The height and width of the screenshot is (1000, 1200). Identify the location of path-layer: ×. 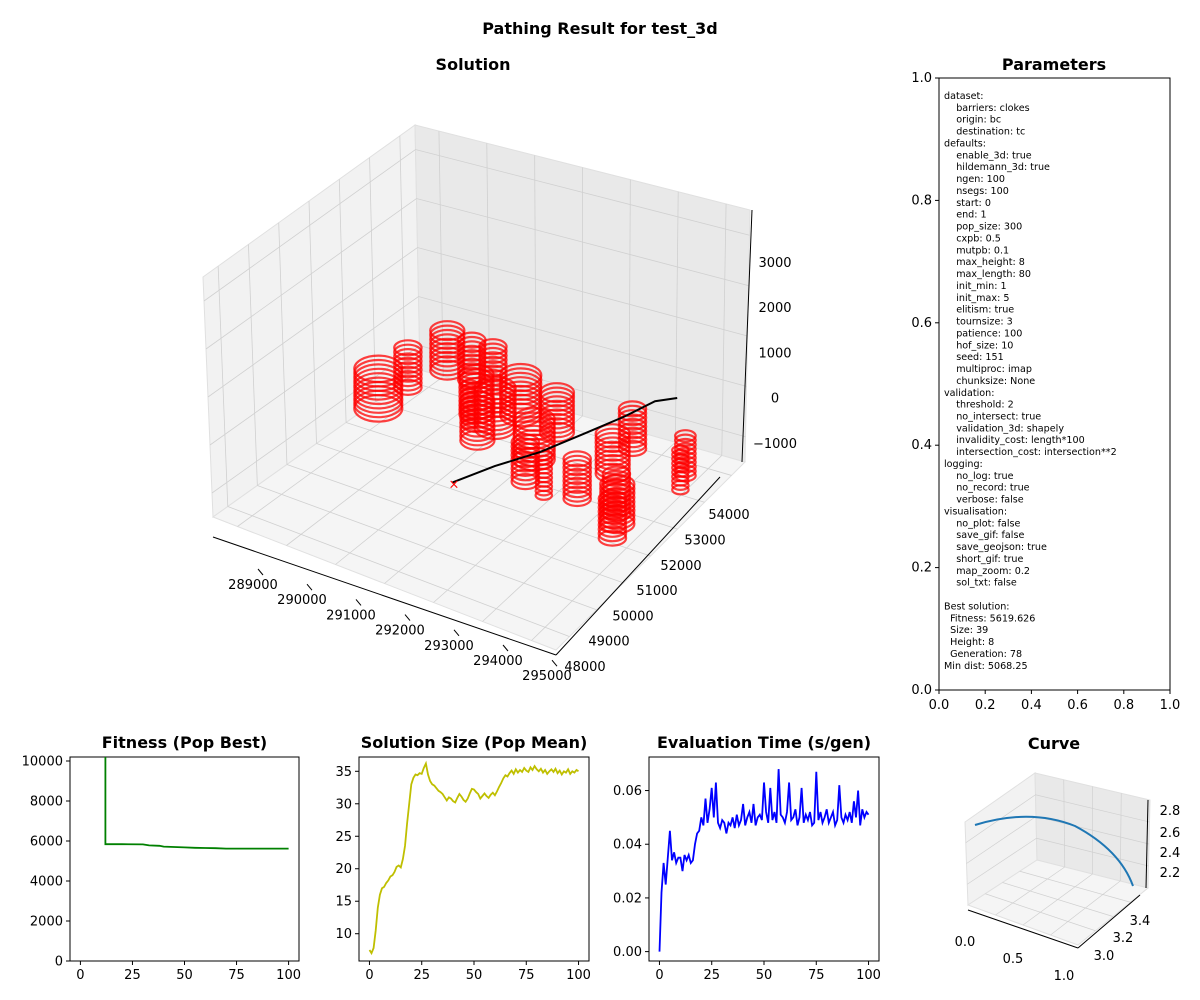
(563, 444).